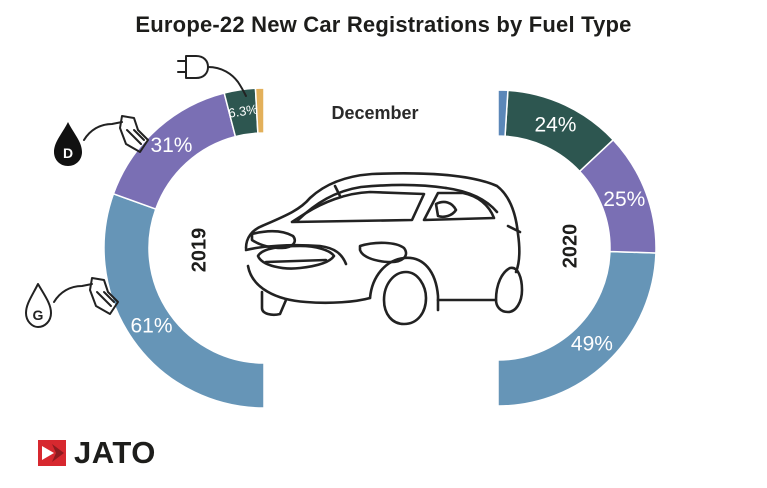  Describe the element at coordinates (68, 153) in the screenshot. I see `diesel-pump-letter: D` at that location.